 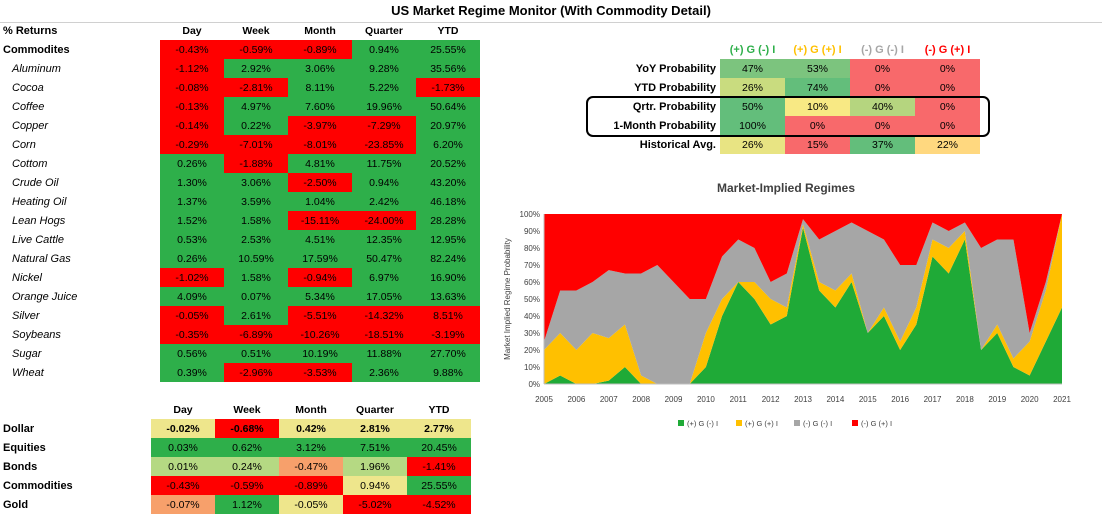 I want to click on x-tick-label: 2014, so click(x=835, y=399).